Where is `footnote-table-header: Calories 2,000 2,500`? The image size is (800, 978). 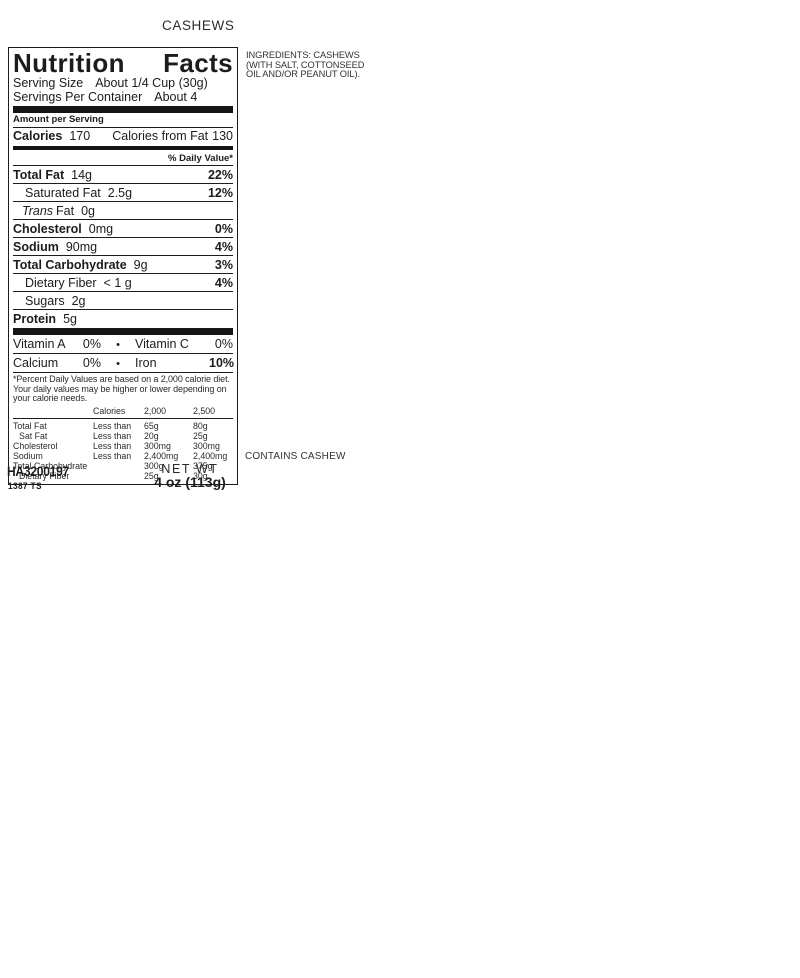
footnote-table-header: Calories 2,000 2,500 is located at coordinates (123, 412).